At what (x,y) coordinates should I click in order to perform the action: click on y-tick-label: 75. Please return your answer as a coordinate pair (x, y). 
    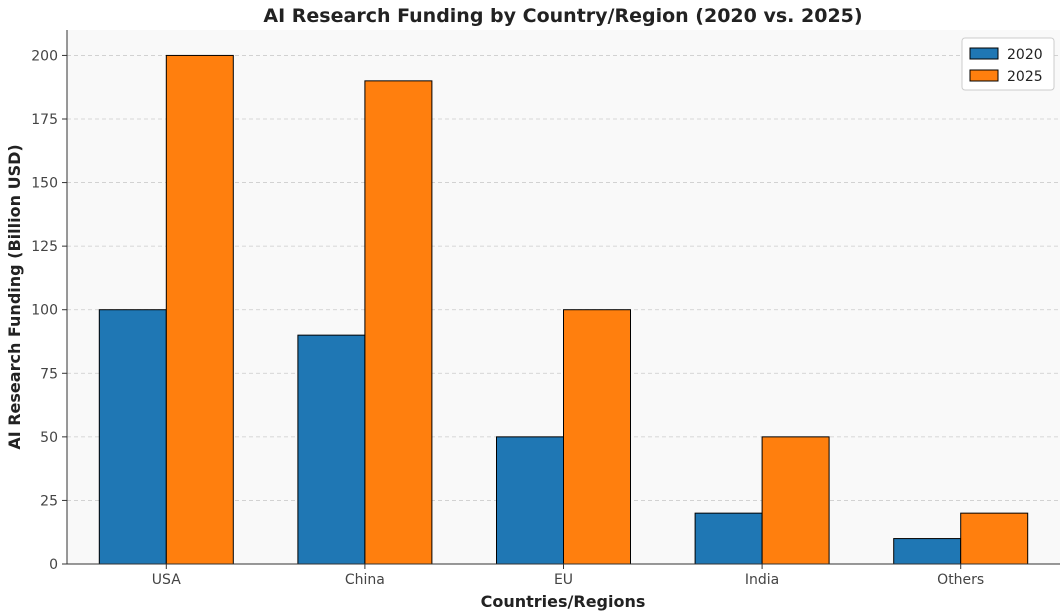
    Looking at the image, I should click on (49, 374).